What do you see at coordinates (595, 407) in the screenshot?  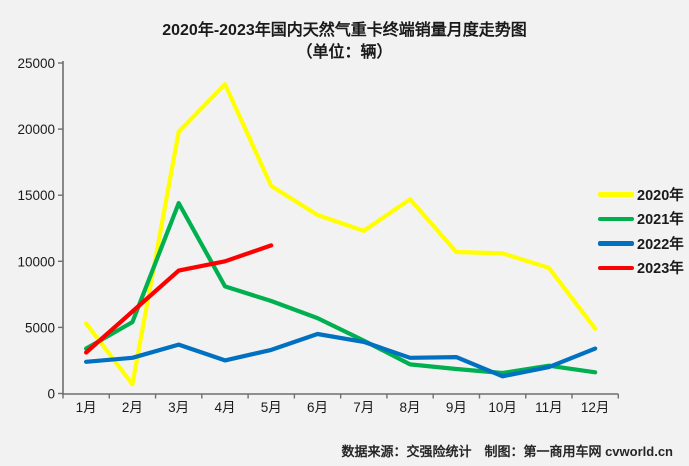 I see `x-axis-tick-label: 12月` at bounding box center [595, 407].